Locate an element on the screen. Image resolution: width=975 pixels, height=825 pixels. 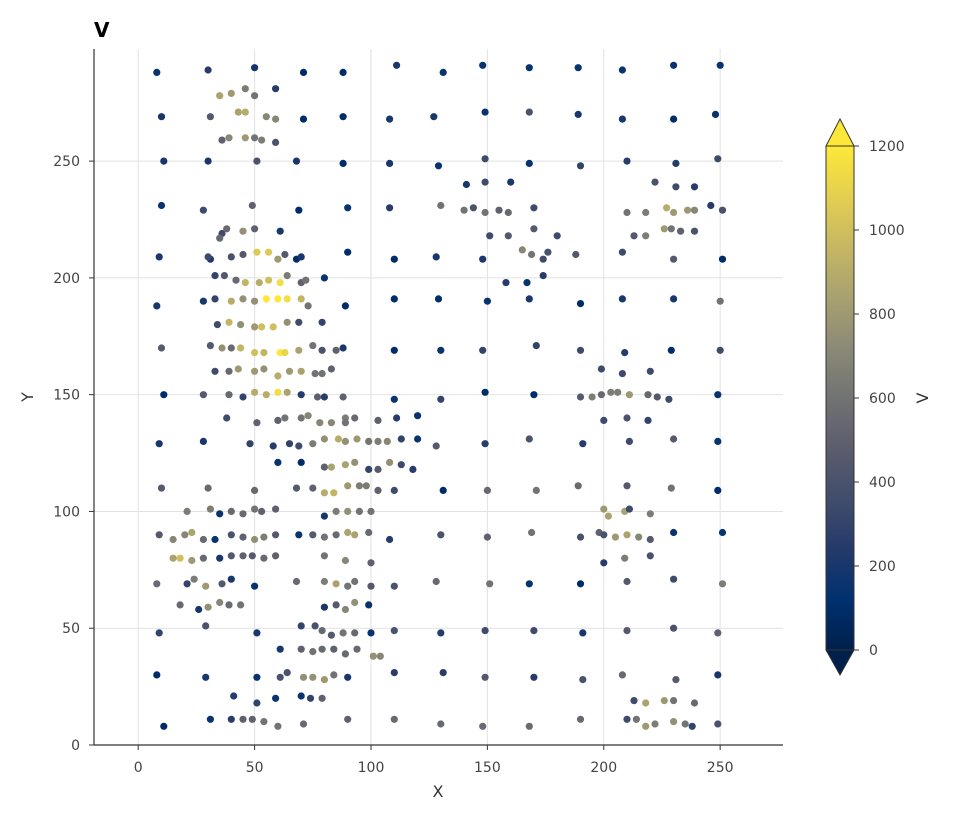
colorbar-extend-min is located at coordinates (840, 663).